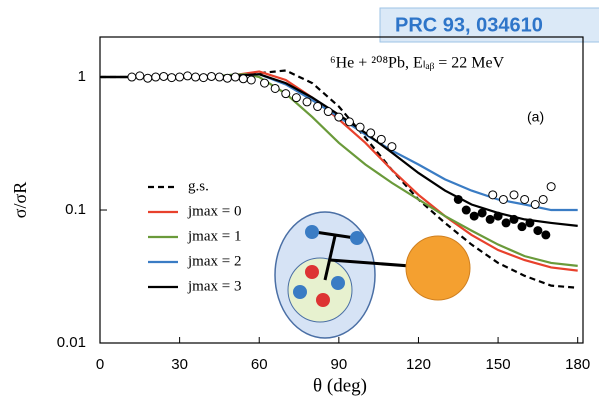  What do you see at coordinates (577, 364) in the screenshot?
I see `x-tick-label: 180` at bounding box center [577, 364].